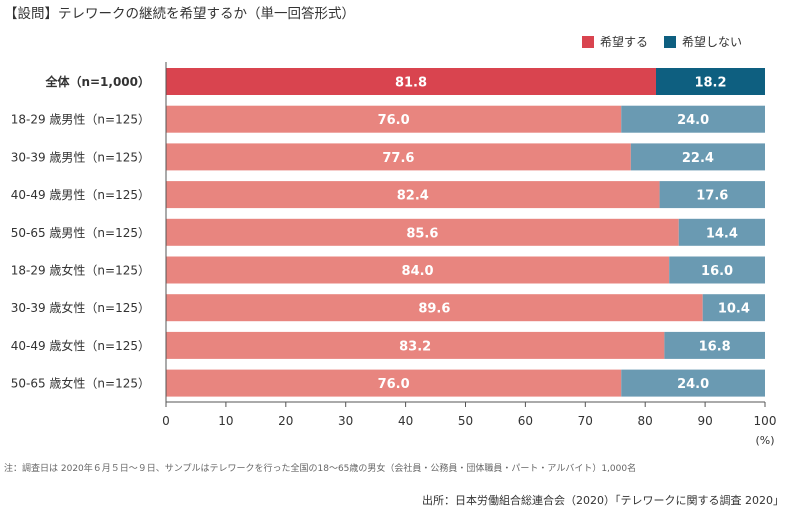 This screenshot has height=510, width=790. What do you see at coordinates (624, 42) in the screenshot?
I see `legend-label-hope: 希望する` at bounding box center [624, 42].